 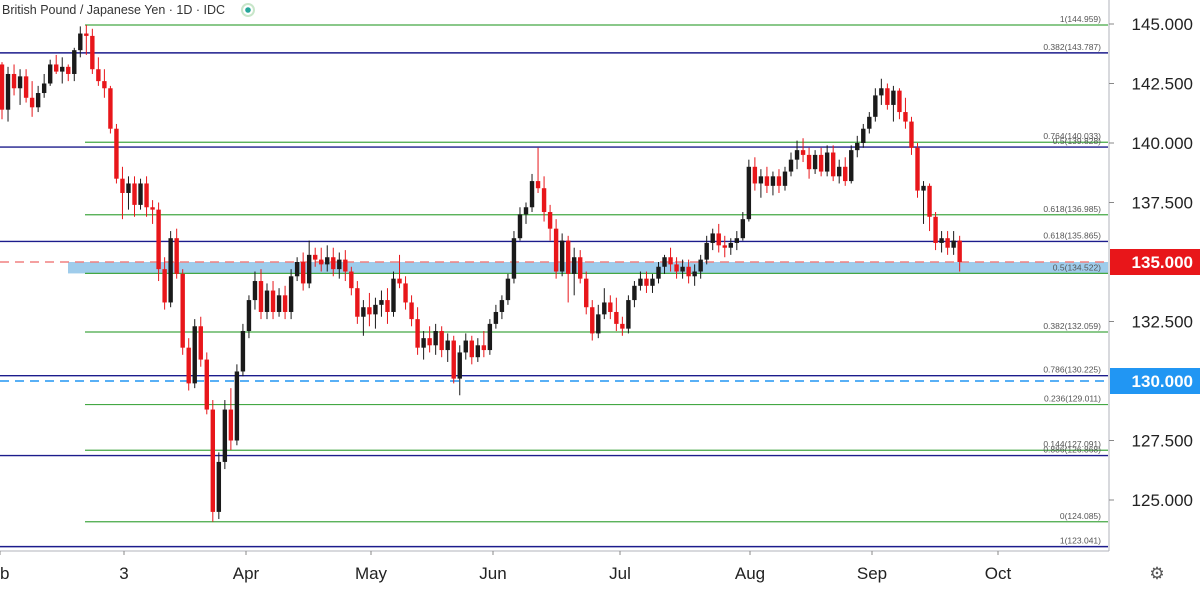 What do you see at coordinates (1155, 381) in the screenshot?
I see `price-badge-background` at bounding box center [1155, 381].